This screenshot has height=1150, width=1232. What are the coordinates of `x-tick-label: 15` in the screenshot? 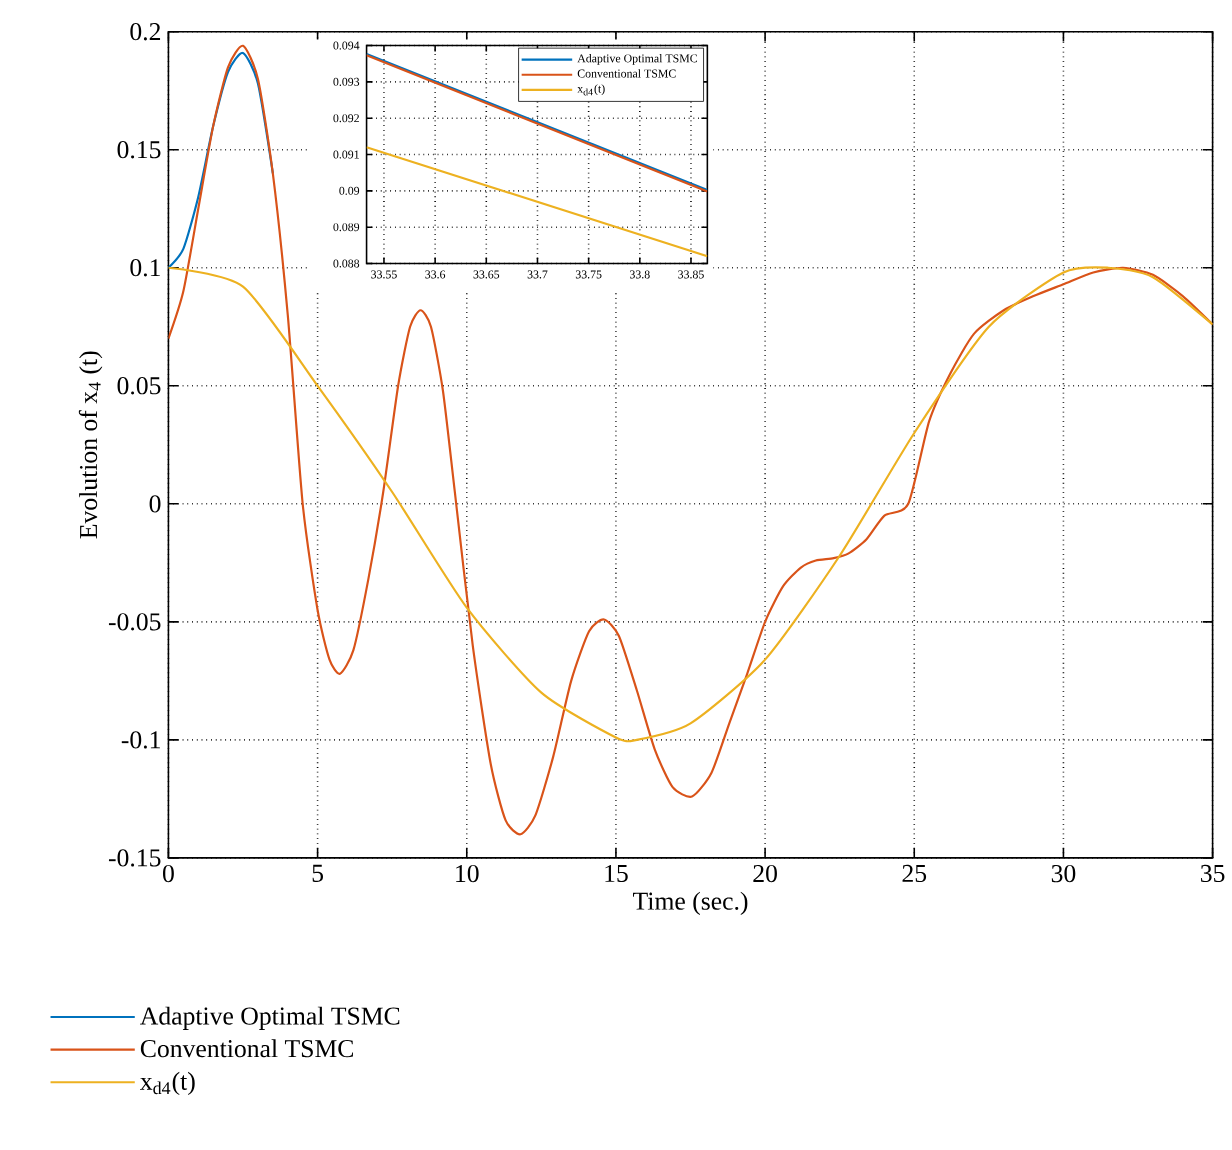 It's located at (616, 874).